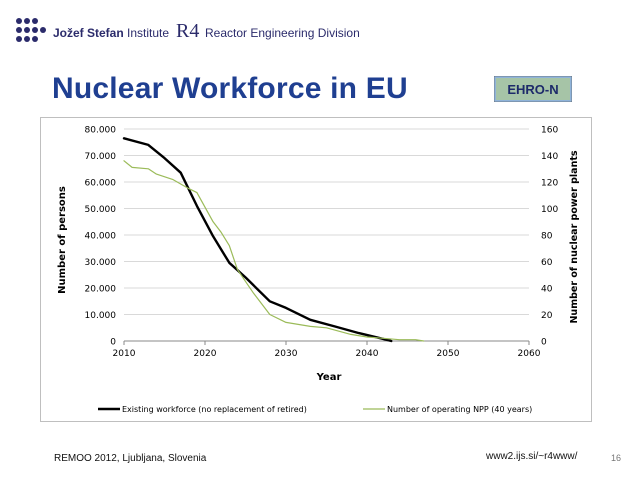 The image size is (638, 479). What do you see at coordinates (146, 33) in the screenshot?
I see `institute-name-rest: Institute` at bounding box center [146, 33].